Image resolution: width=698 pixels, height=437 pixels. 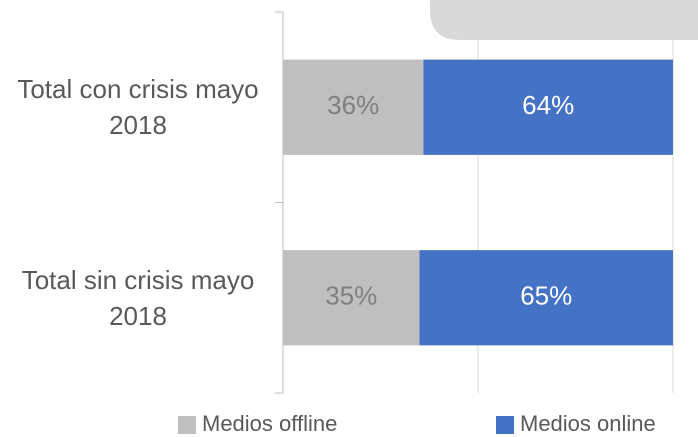 I want to click on legend-label: Medios offline, so click(x=269, y=423).